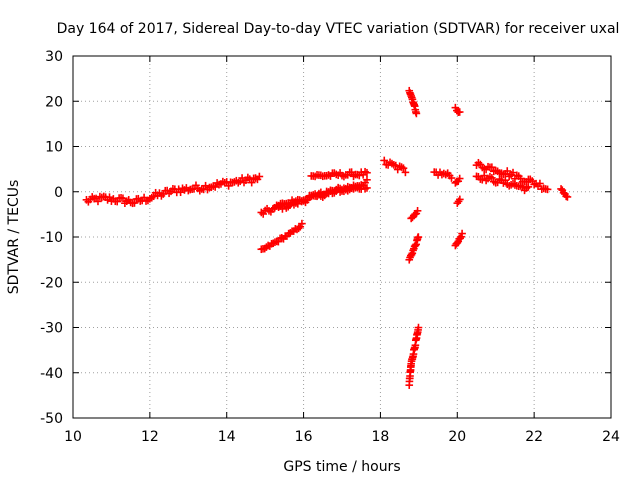 This screenshot has width=640, height=480. Describe the element at coordinates (381, 437) in the screenshot. I see `x-tick-label: 18` at that location.